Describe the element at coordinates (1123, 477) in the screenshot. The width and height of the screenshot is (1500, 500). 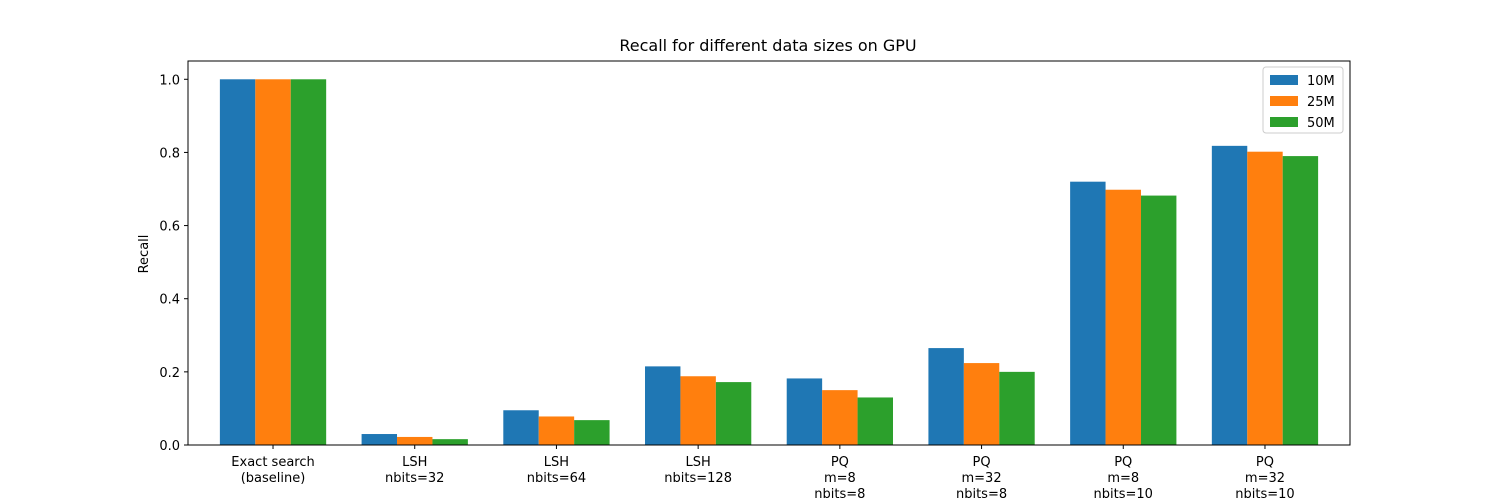
I see `x-tick-label: PQ m=8 nbits=10` at that location.